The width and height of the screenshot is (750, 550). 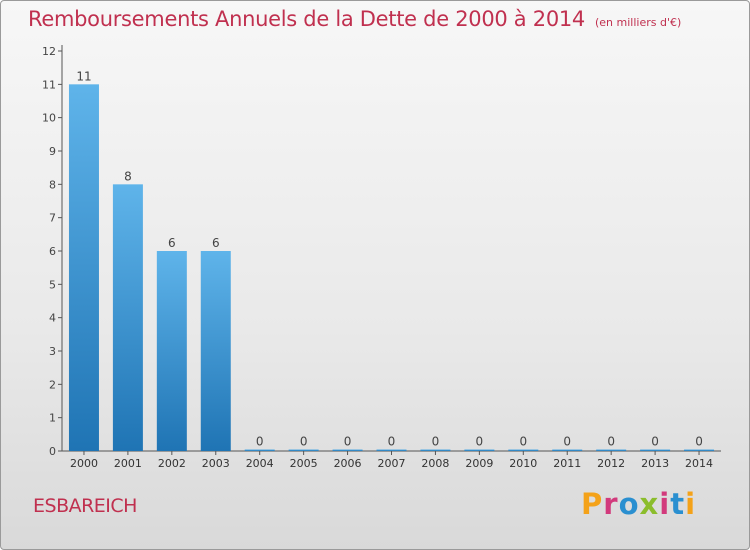 I want to click on logo-letter: r, so click(x=611, y=504).